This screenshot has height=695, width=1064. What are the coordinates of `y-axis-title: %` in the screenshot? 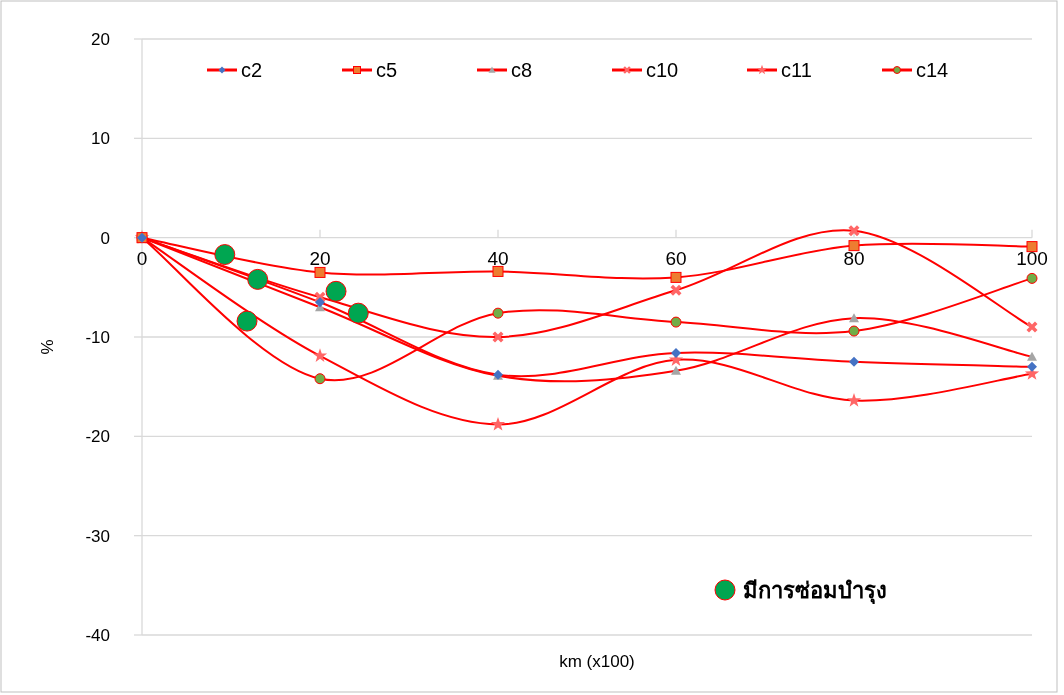 It's located at (47, 347).